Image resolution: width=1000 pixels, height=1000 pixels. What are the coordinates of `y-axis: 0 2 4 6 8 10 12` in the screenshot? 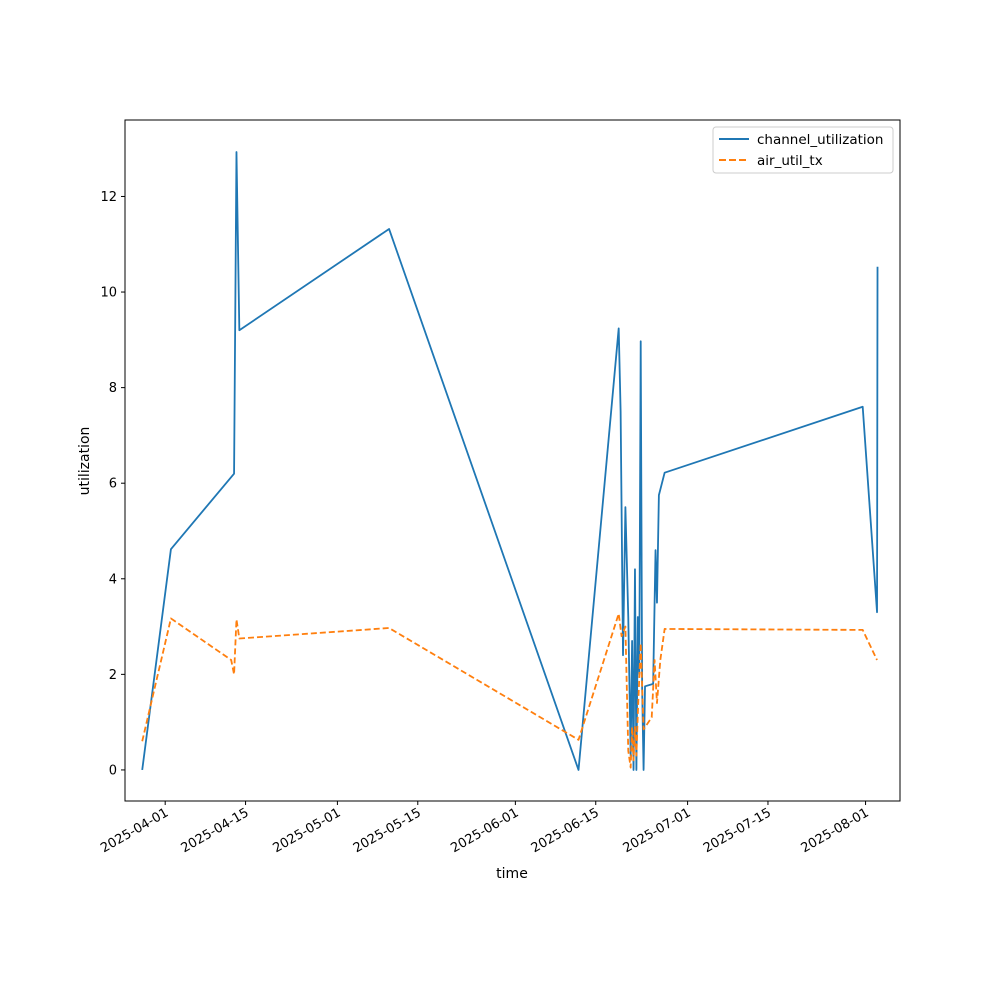 It's located at (112, 484).